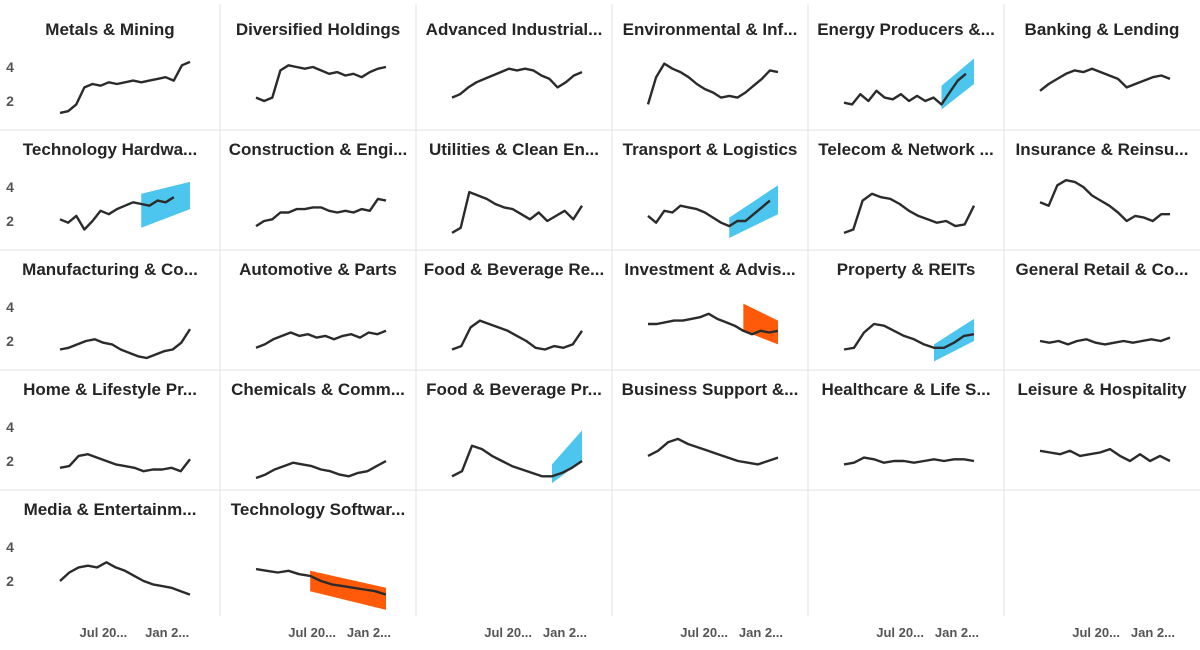  Describe the element at coordinates (1102, 56) in the screenshot. I see `panel: Banking & Lending` at that location.